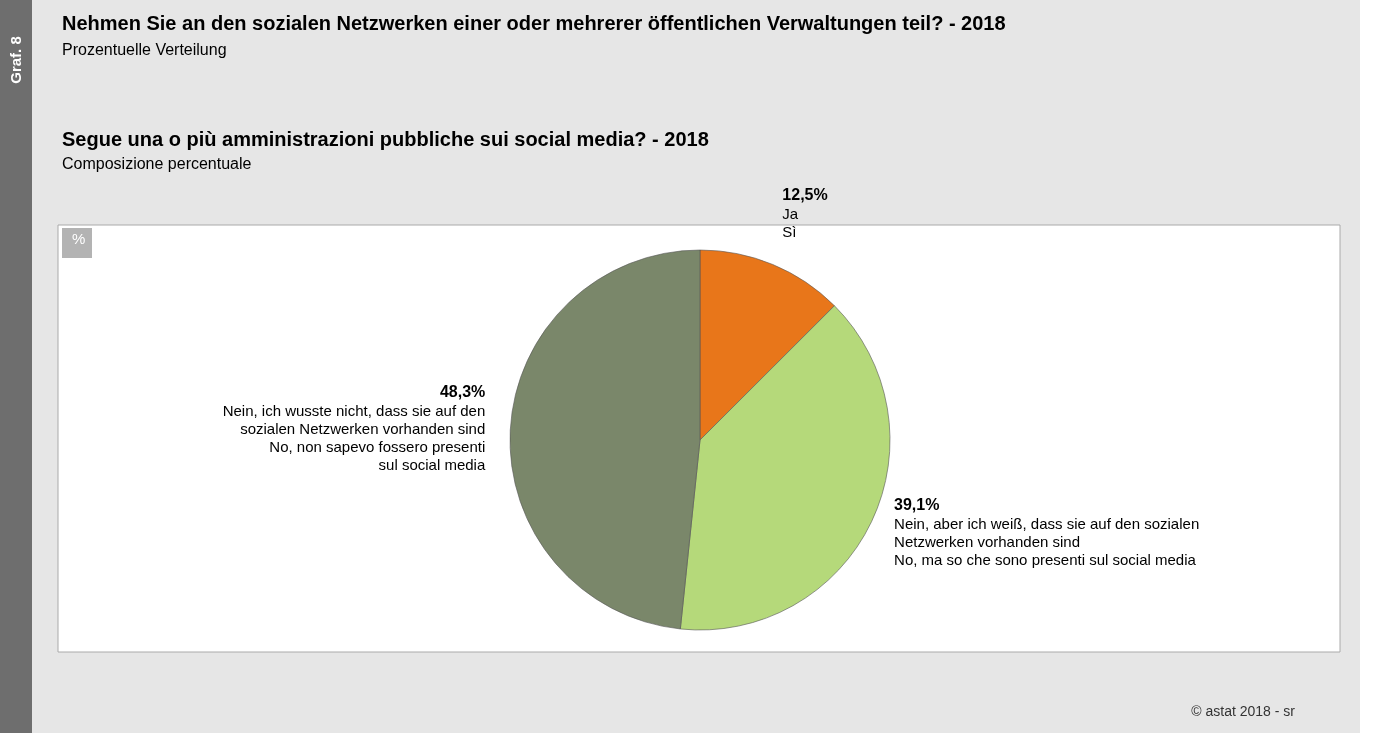  Describe the element at coordinates (805, 195) in the screenshot. I see `data-label: 12,5%` at that location.